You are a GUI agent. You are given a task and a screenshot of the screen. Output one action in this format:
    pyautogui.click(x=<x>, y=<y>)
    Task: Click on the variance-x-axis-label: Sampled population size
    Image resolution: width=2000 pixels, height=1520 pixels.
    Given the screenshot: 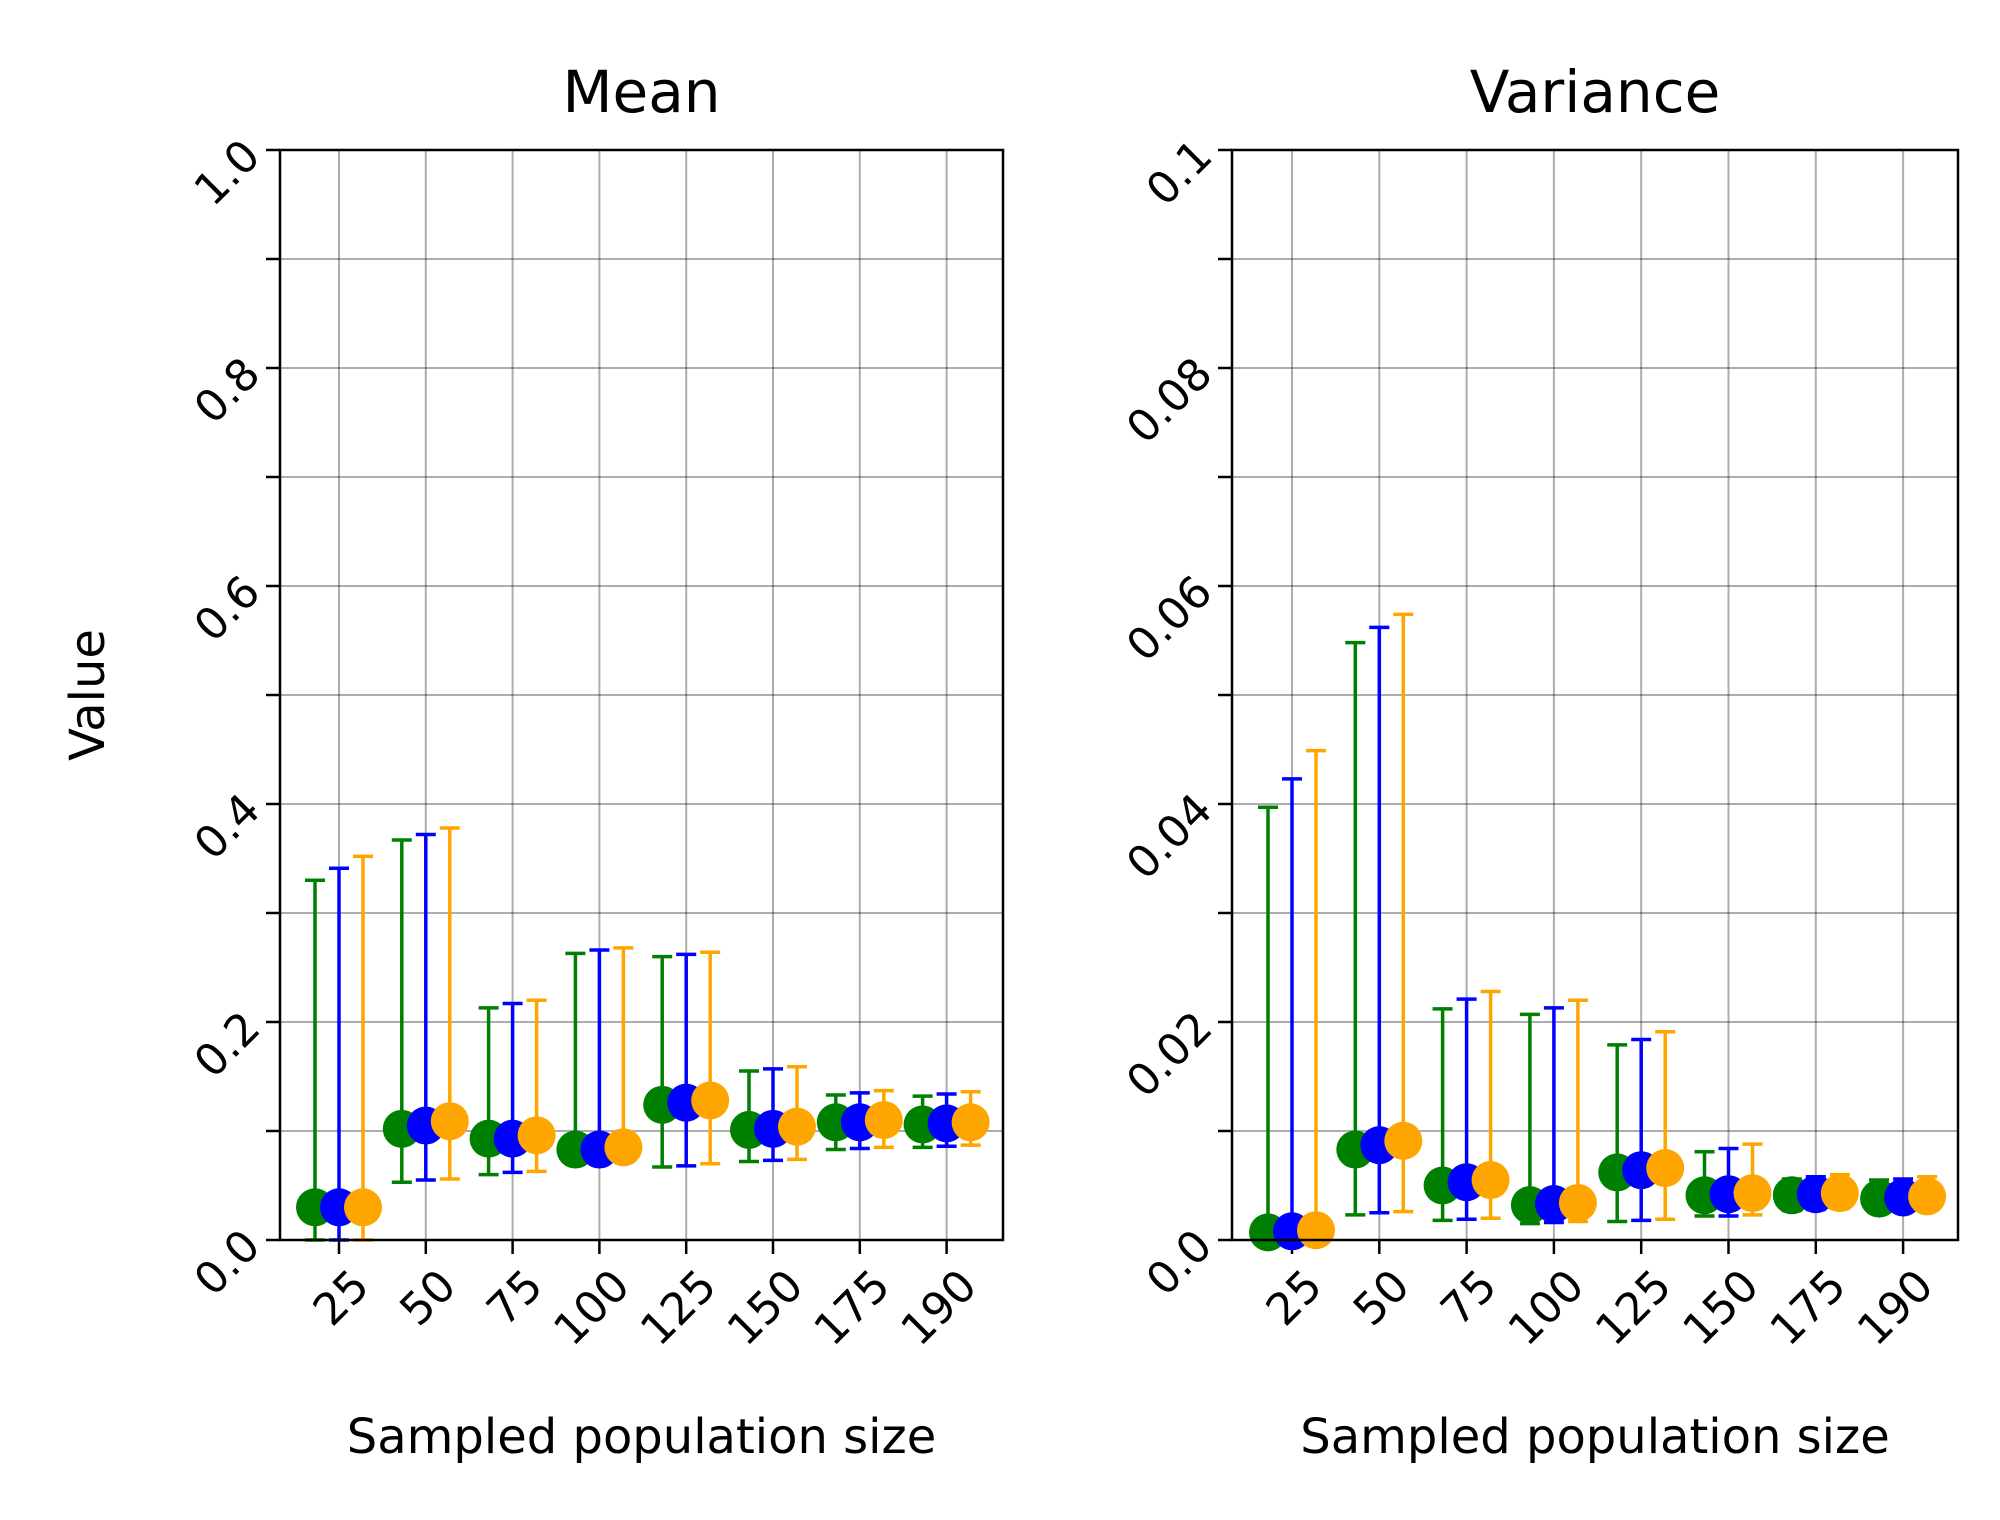 What is the action you would take?
    pyautogui.click(x=1594, y=1437)
    